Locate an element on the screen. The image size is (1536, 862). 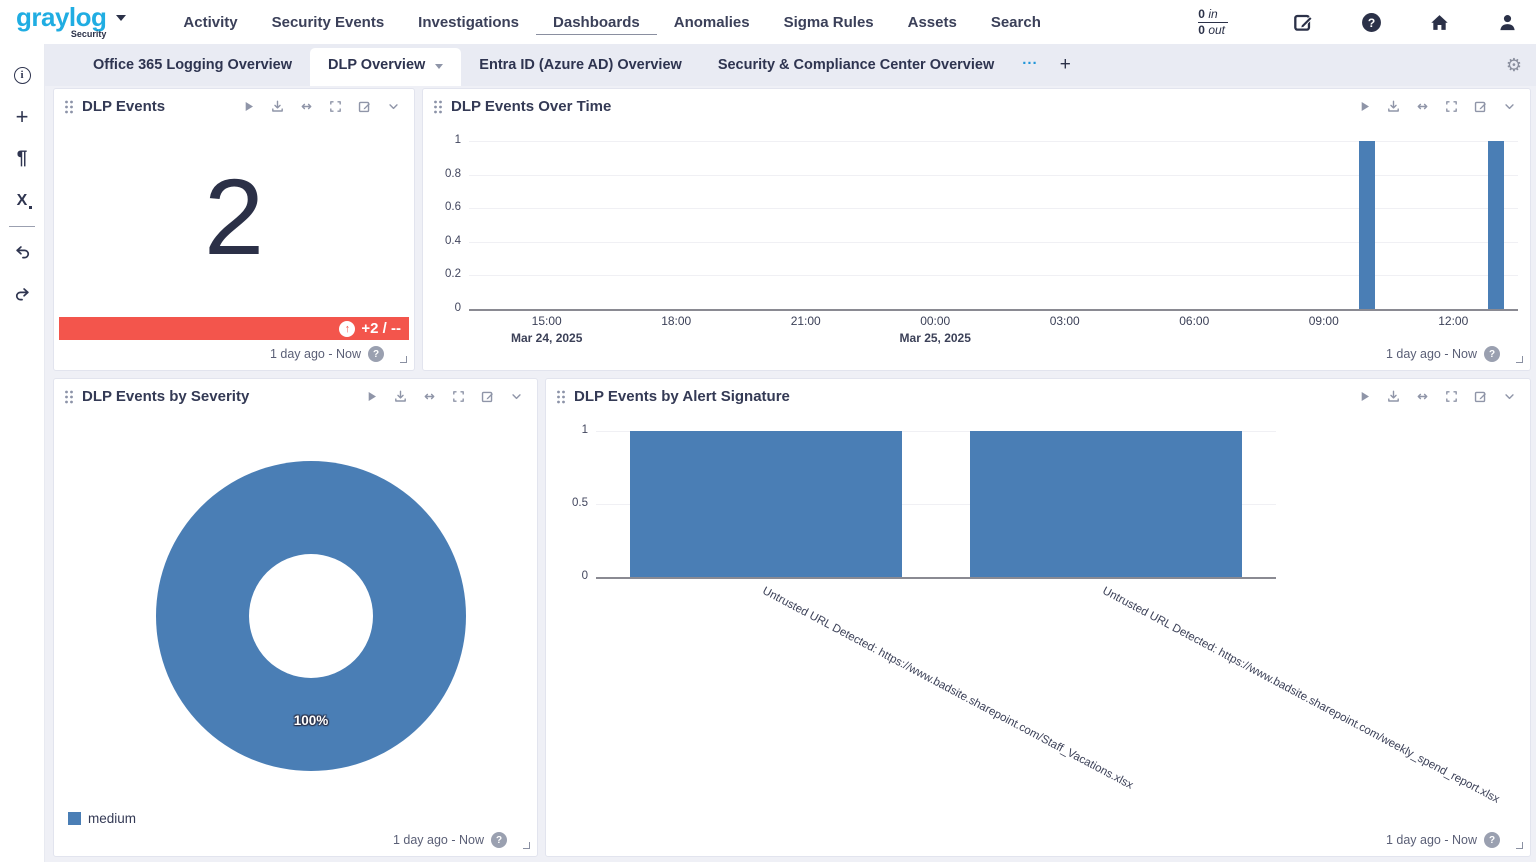
nav-item-dashboards: Dashboards is located at coordinates (596, 22).